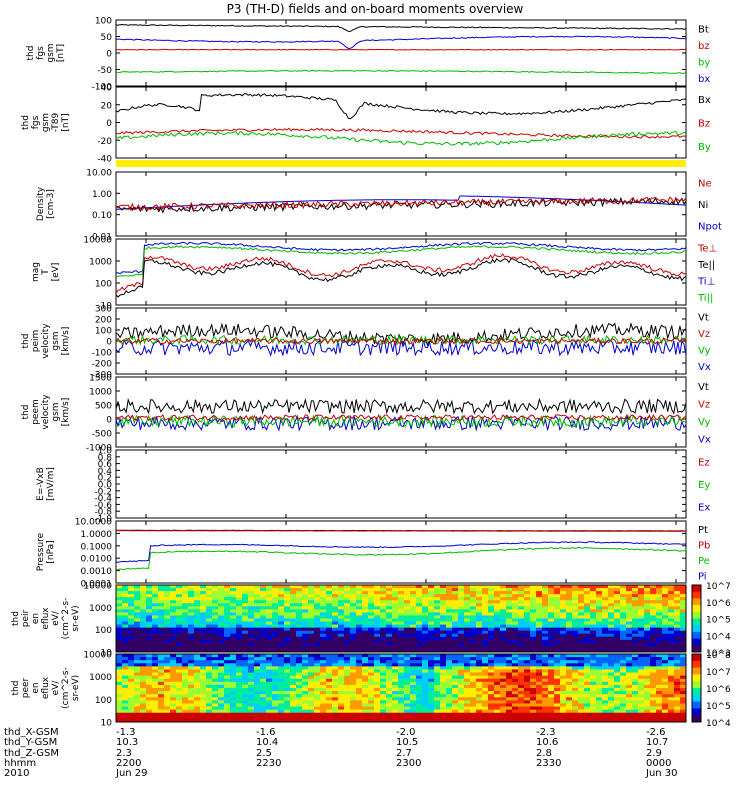 This screenshot has height=800, width=750. Describe the element at coordinates (46, 412) in the screenshot. I see `ylabel-peem_v: velocity` at that location.